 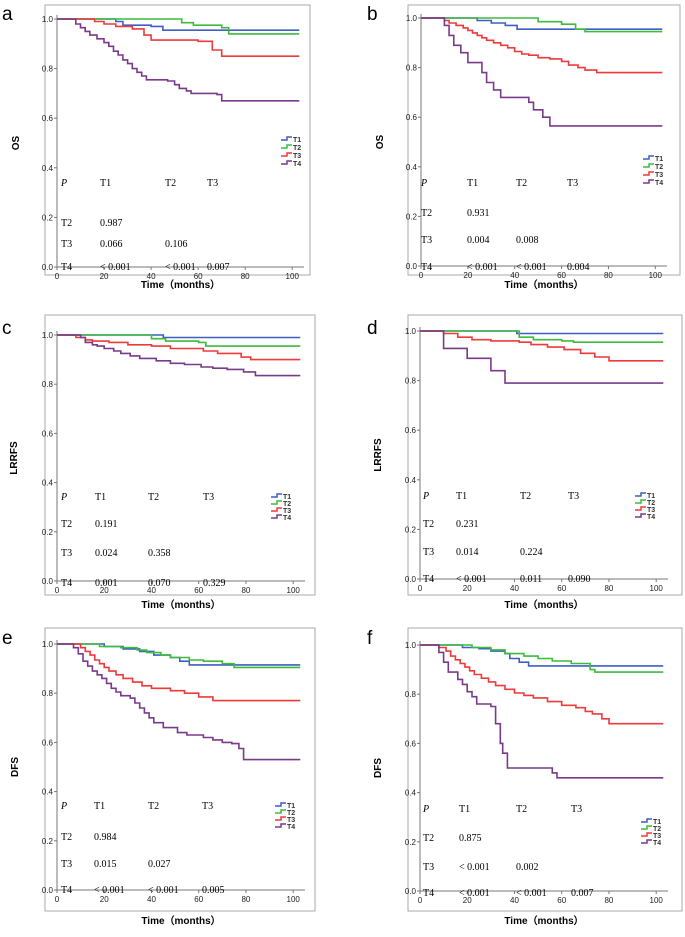 I want to click on y-axis-label: OS, so click(x=16, y=142).